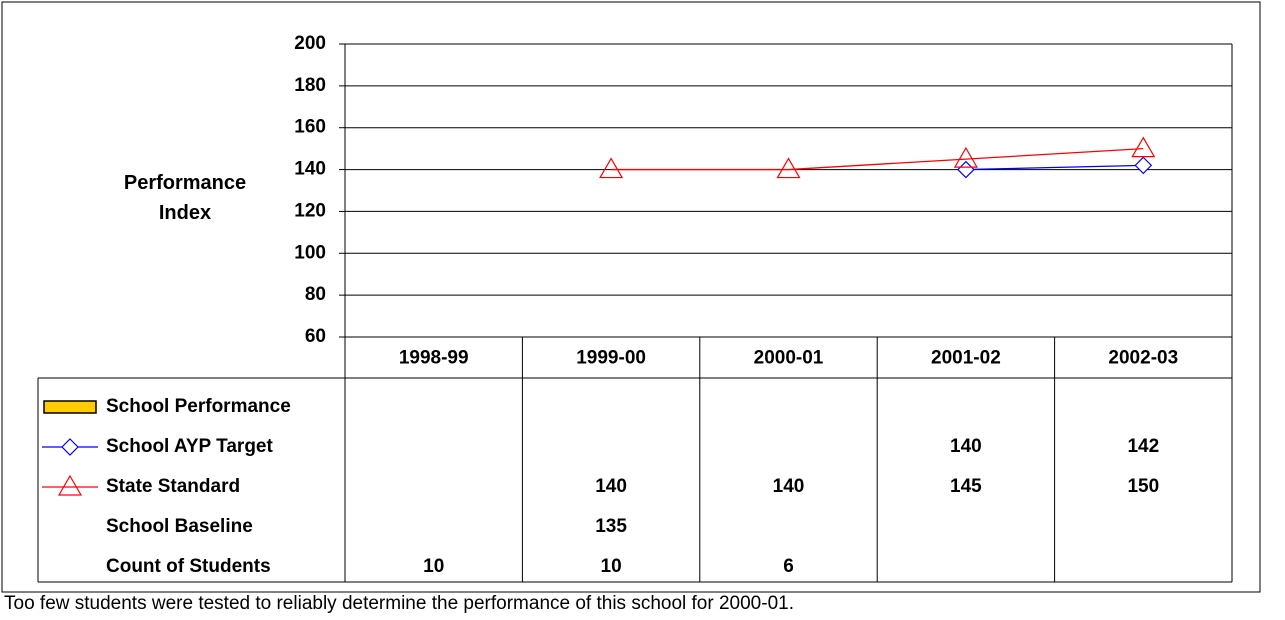 This screenshot has width=1285, height=620. Describe the element at coordinates (611, 526) in the screenshot. I see `table-value: 135` at that location.